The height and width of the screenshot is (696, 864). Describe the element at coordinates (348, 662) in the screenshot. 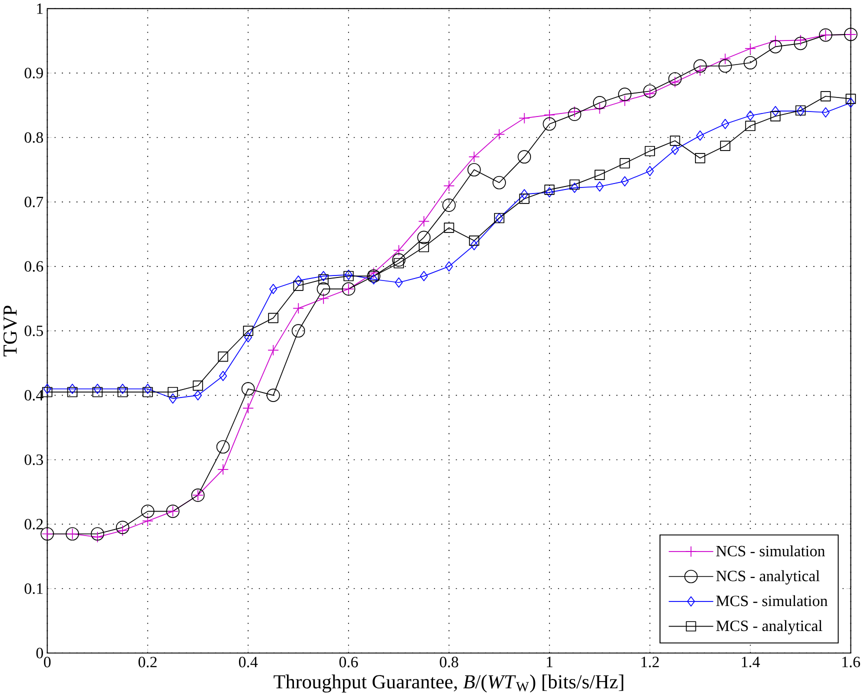

I see `x-tick-label: 0.6` at that location.